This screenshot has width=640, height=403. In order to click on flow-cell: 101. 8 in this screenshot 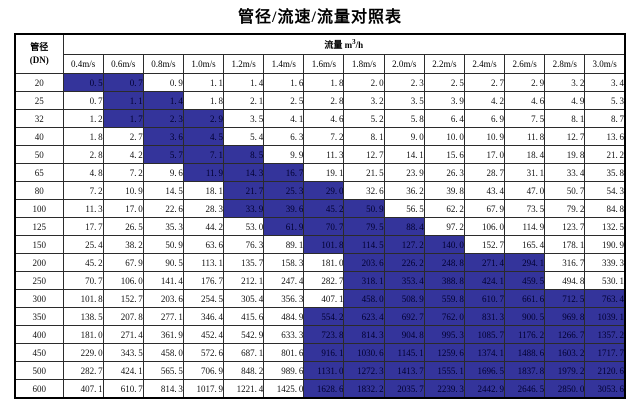, I will do `click(324, 244)`.